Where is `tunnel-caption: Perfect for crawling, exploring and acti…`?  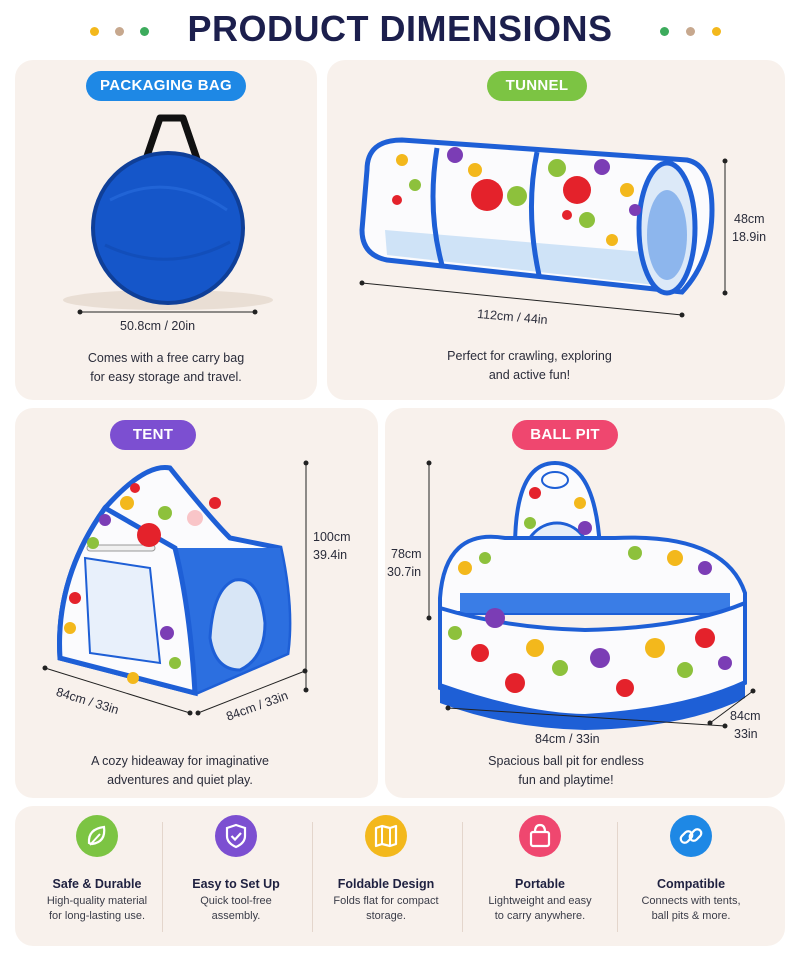
tunnel-caption: Perfect for crawling, exploring and acti… is located at coordinates (529, 366).